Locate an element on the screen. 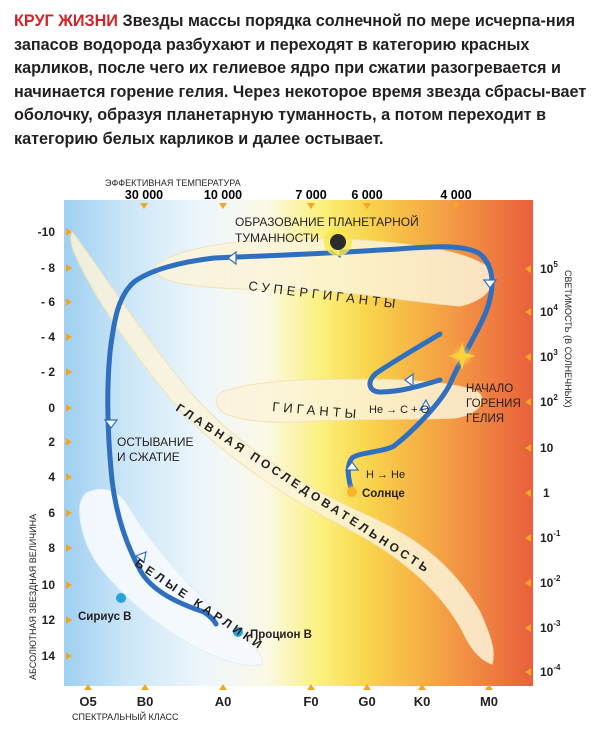 This screenshot has width=600, height=743. procyon-b-dot is located at coordinates (238, 632).